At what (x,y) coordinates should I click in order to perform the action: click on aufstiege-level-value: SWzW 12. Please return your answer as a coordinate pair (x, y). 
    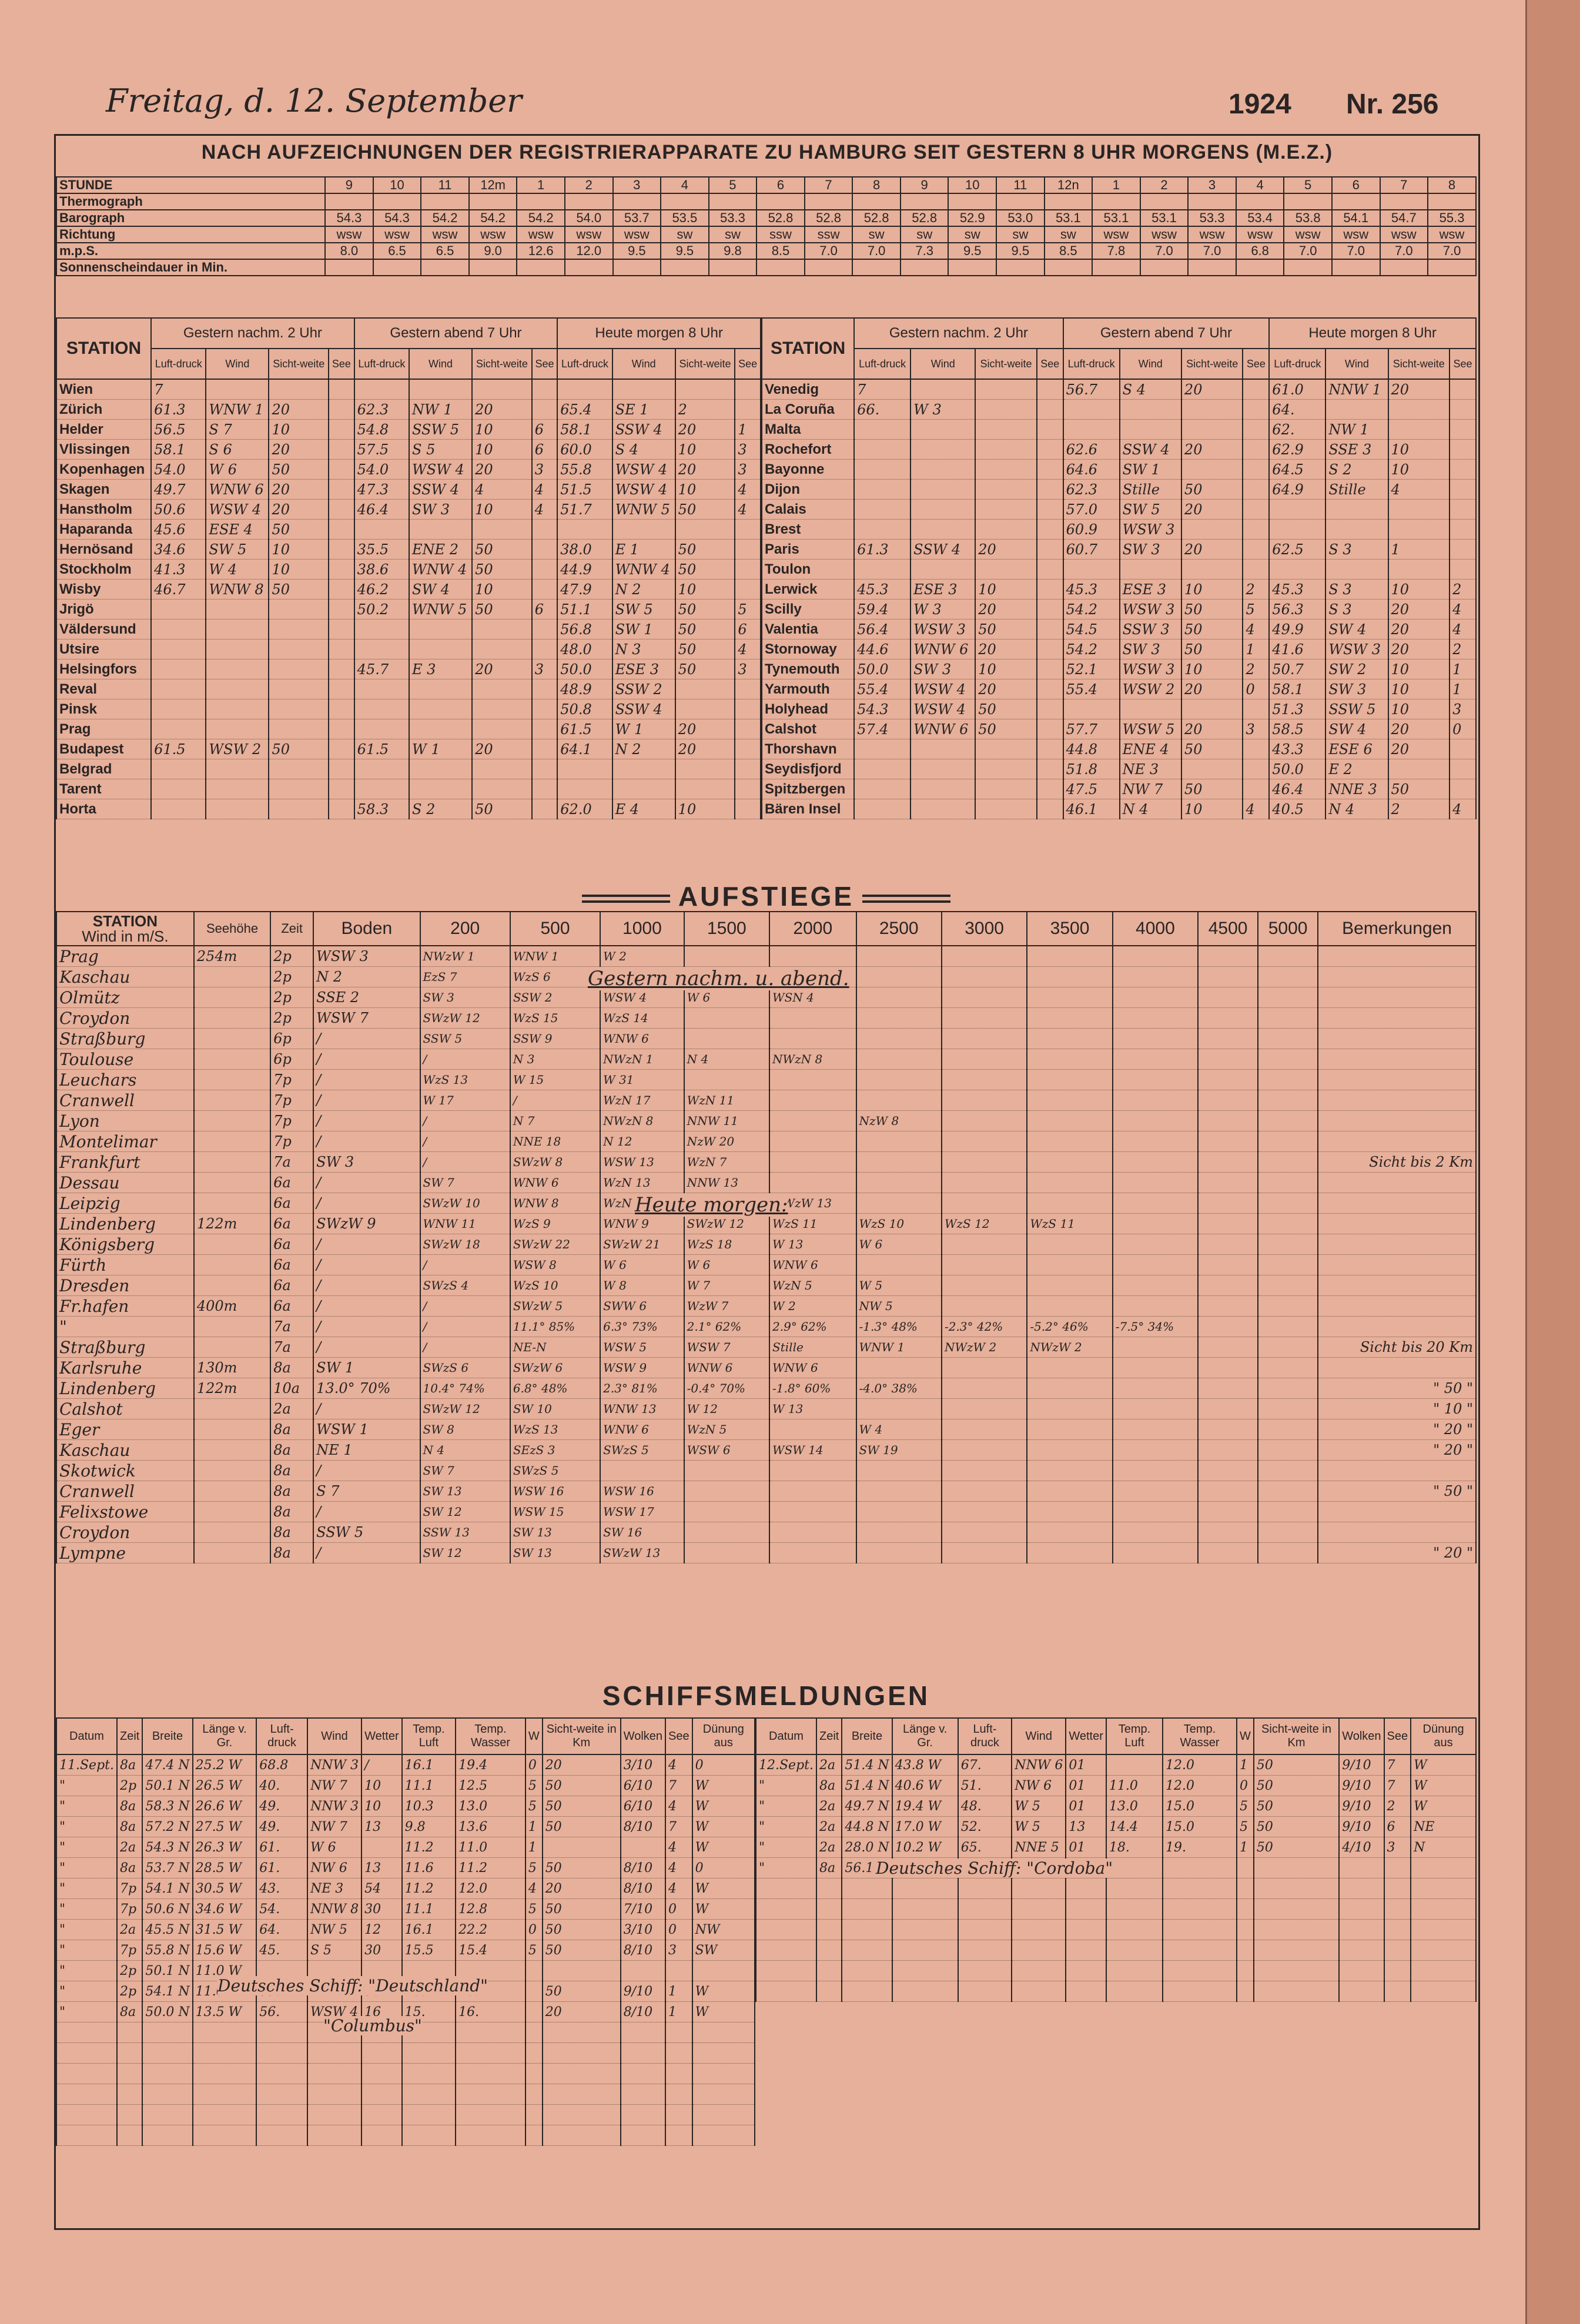
    Looking at the image, I should click on (465, 1409).